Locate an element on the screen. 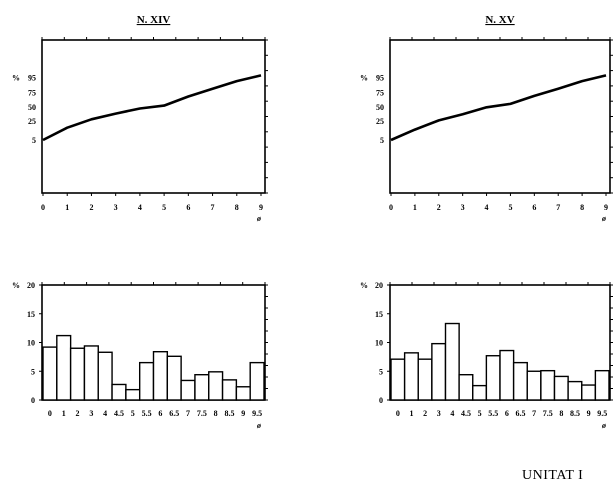  chart-title: N. XV is located at coordinates (499, 20).